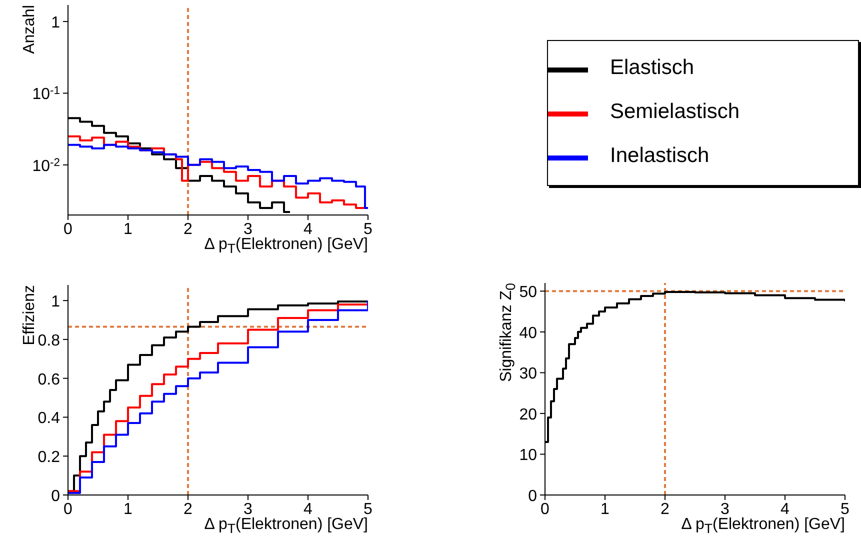  Describe the element at coordinates (49, 457) in the screenshot. I see `y-tick-label: 0.2` at that location.